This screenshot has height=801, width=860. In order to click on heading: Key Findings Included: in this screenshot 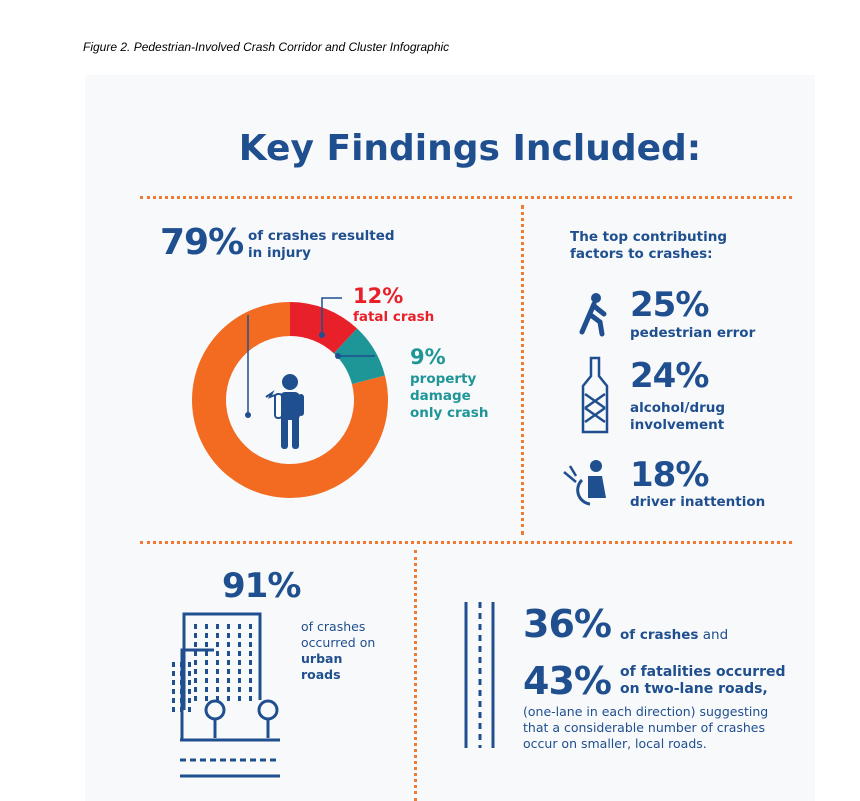, I will do `click(470, 148)`.